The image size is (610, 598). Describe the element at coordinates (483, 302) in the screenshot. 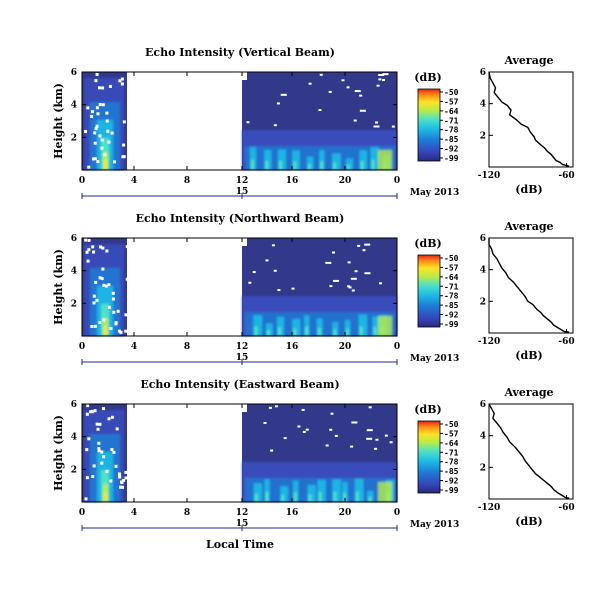

I see `average-y-tick-label: 2` at that location.